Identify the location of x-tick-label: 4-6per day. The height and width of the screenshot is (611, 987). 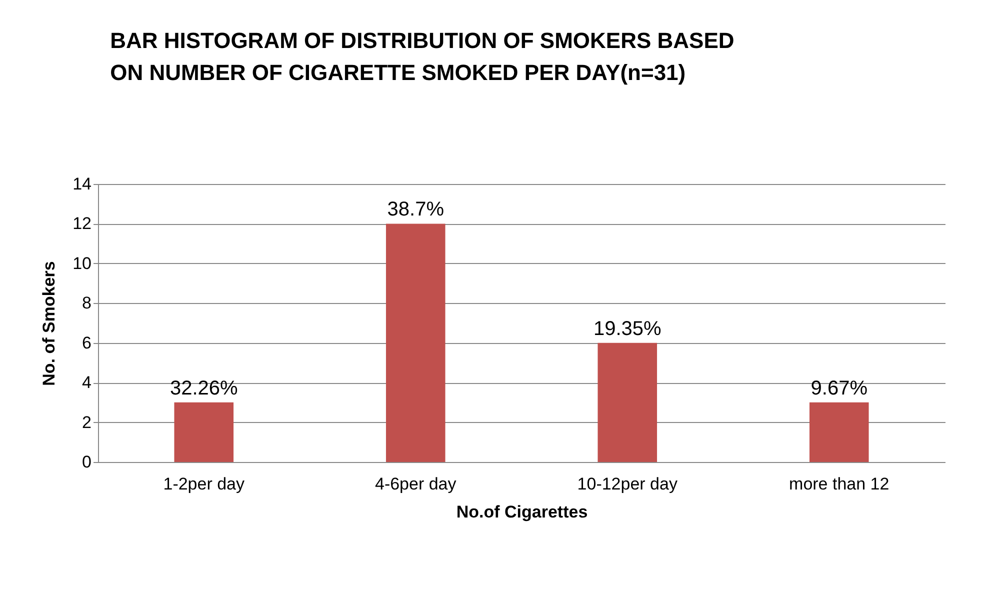
(415, 484).